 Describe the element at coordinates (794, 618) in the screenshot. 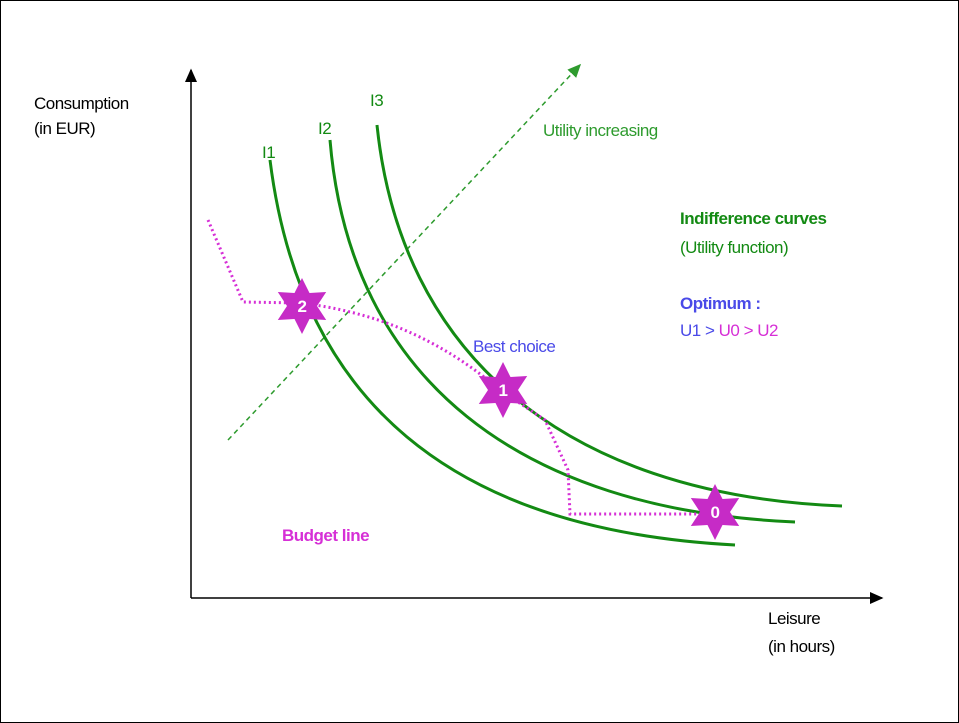

I see `x-axis-label: Leisure` at that location.